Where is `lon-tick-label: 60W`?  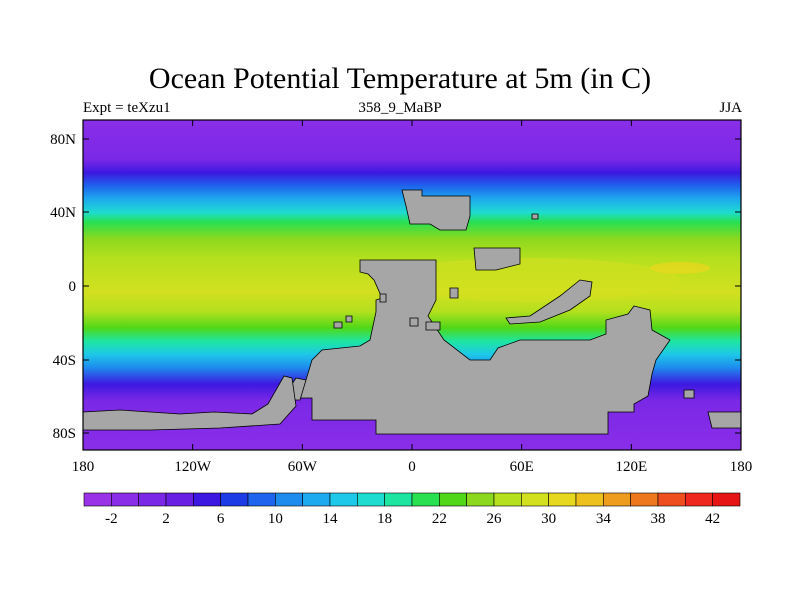
lon-tick-label: 60W is located at coordinates (303, 467).